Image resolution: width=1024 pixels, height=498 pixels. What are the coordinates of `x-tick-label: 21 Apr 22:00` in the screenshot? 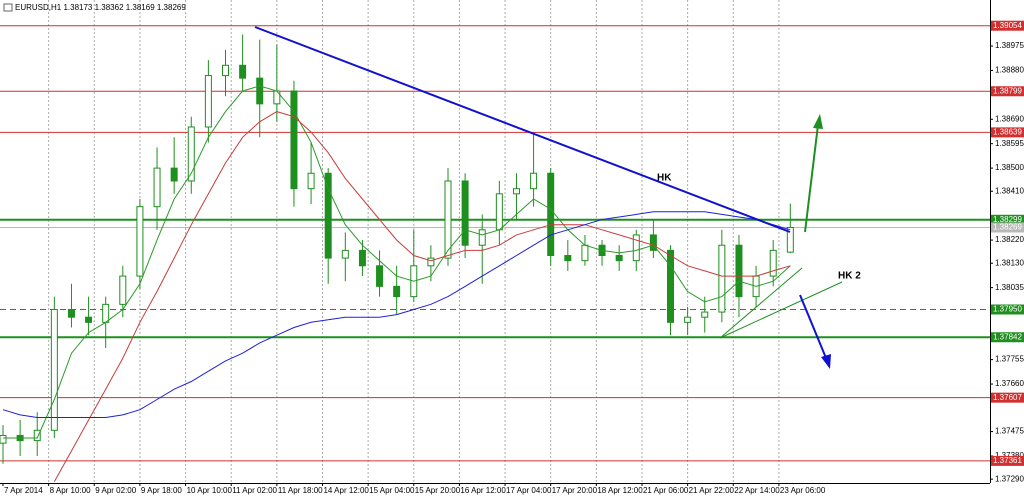 It's located at (712, 490).